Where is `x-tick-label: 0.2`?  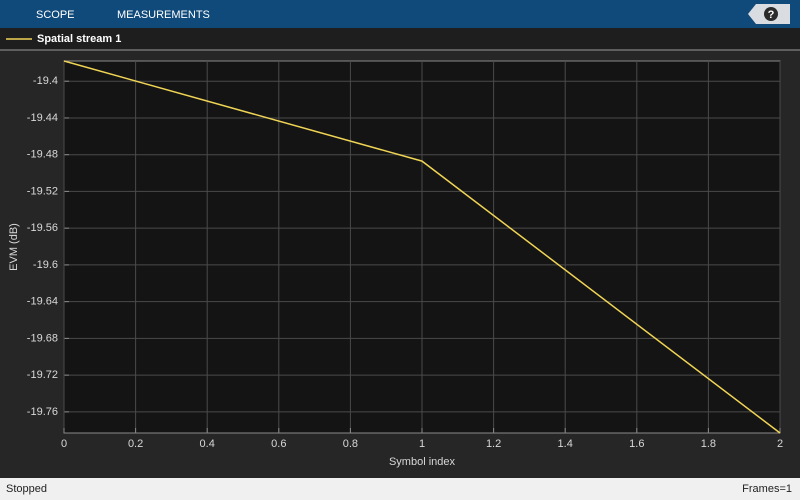
x-tick-label: 0.2 is located at coordinates (135, 444).